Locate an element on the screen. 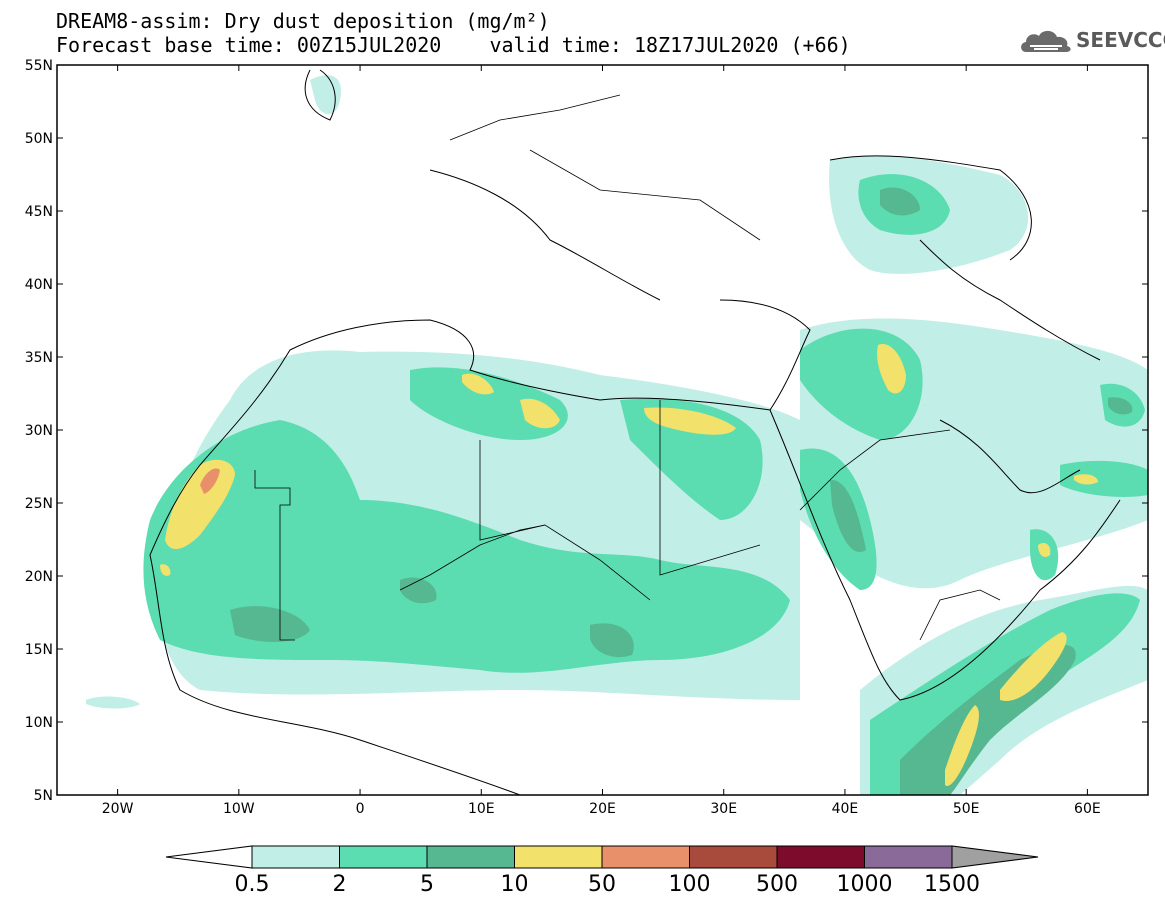  colorbar-label: 500 is located at coordinates (777, 884).